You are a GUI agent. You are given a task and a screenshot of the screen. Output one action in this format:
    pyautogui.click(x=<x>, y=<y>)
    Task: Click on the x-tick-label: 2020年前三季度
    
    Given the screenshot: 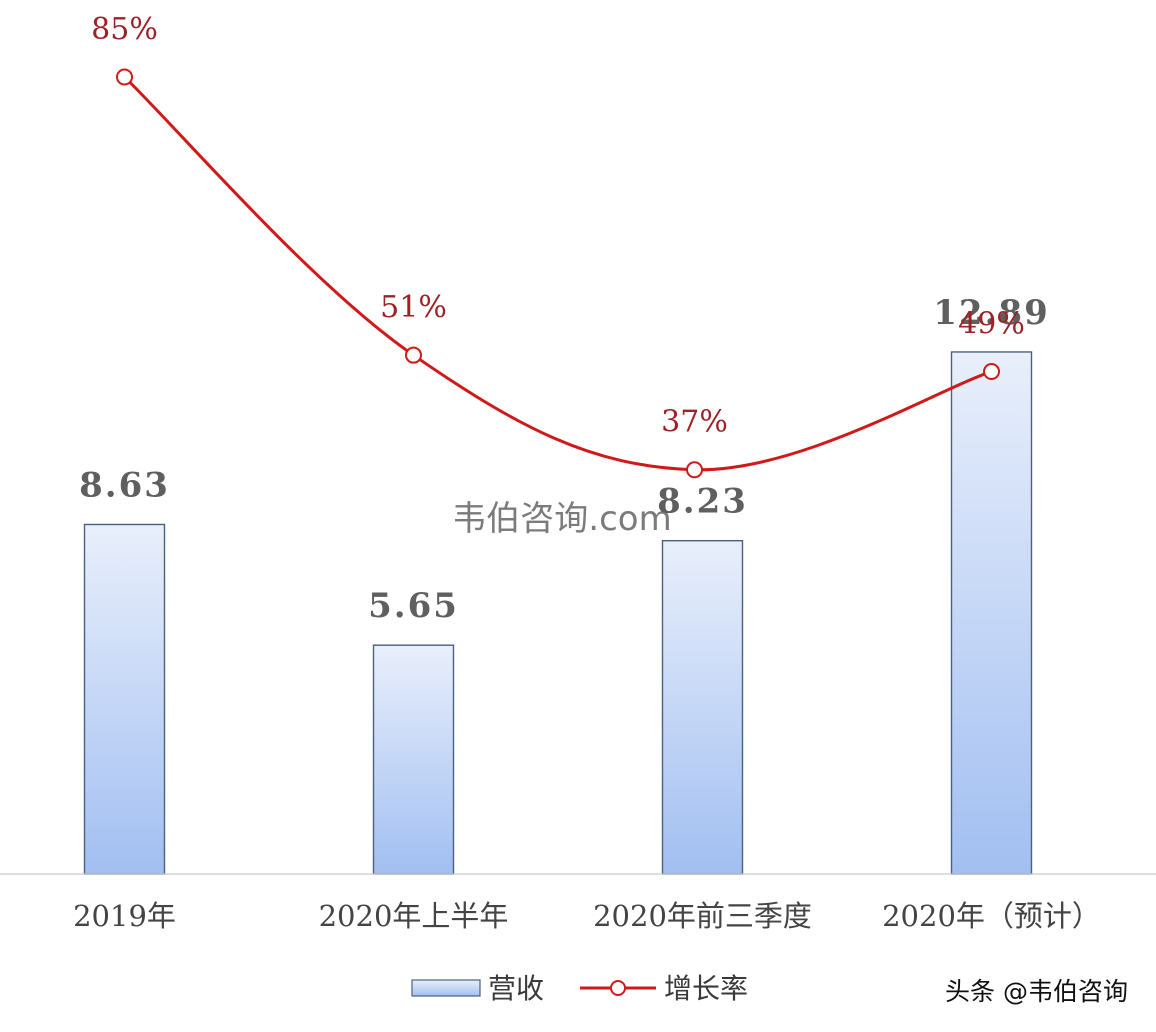 What is the action you would take?
    pyautogui.click(x=702, y=916)
    